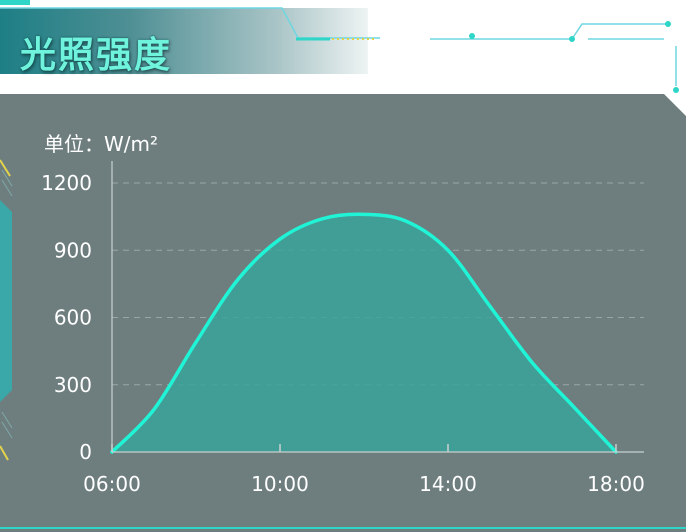 This screenshot has width=686, height=532. What do you see at coordinates (66, 183) in the screenshot?
I see `y-tick-label: 1200` at bounding box center [66, 183].